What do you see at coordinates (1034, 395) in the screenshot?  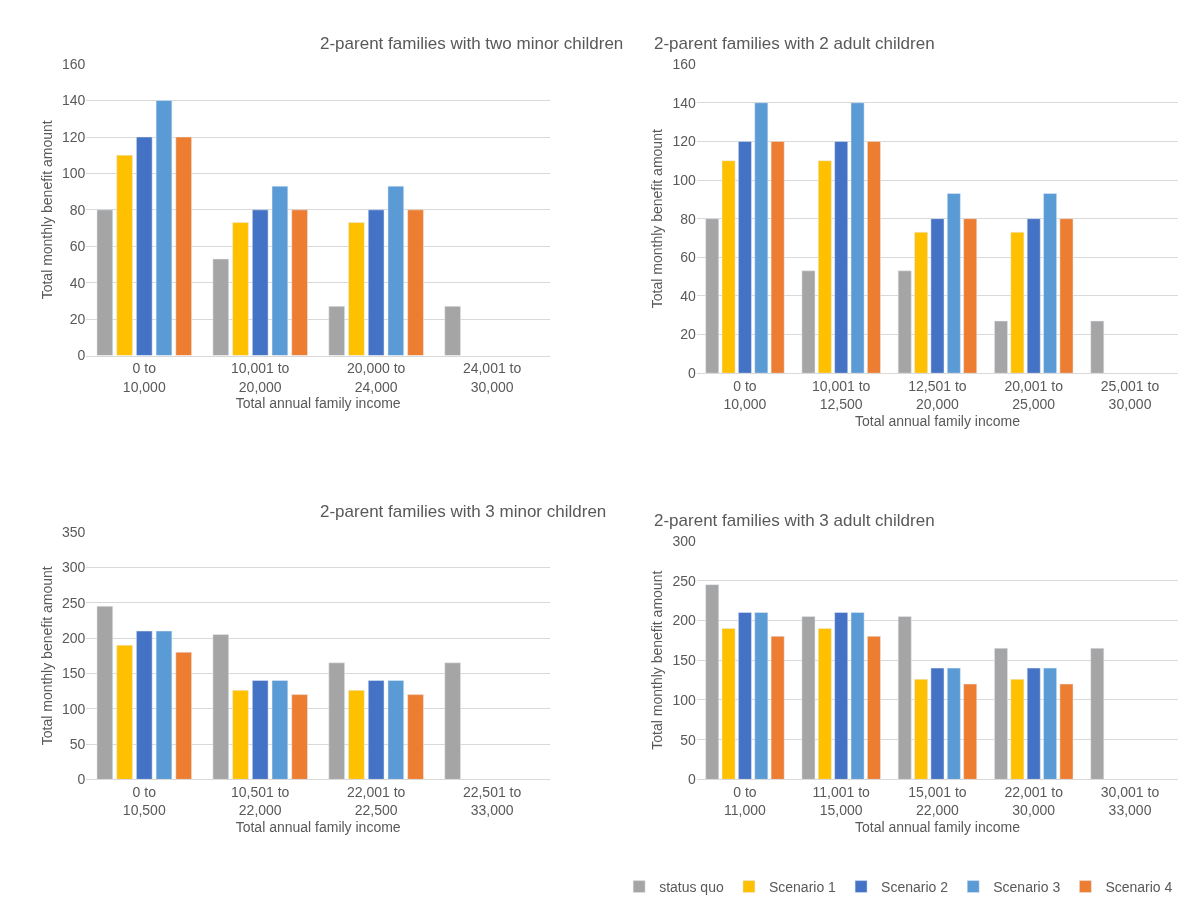 I see `x-tick-label: 20,001 to 25,000` at bounding box center [1034, 395].